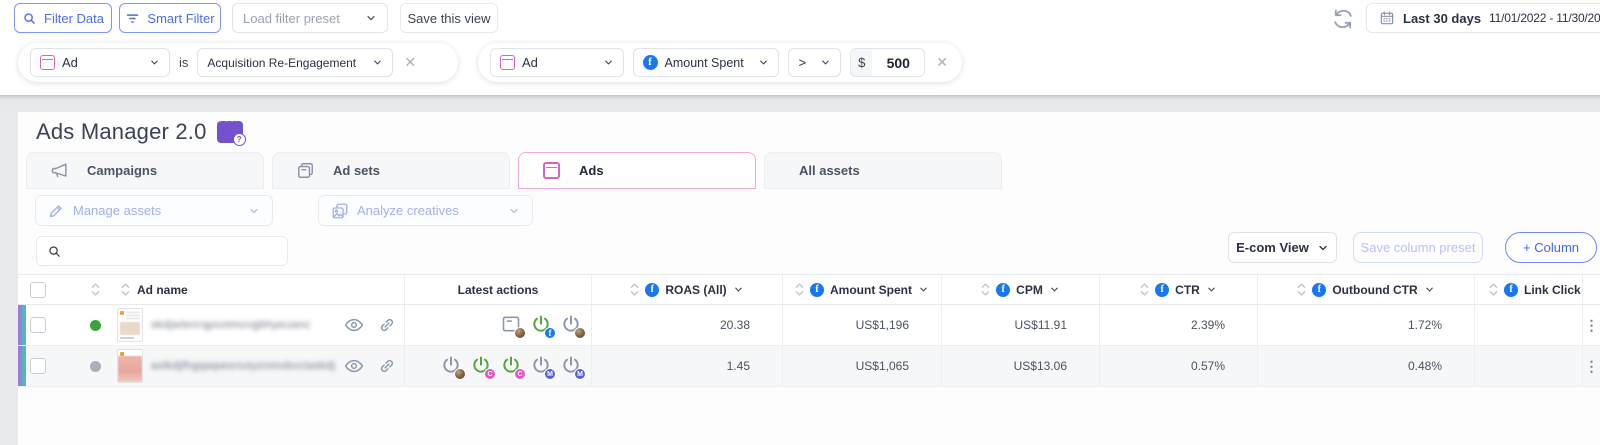  I want to click on page-title: Ads Manager 2.0, so click(121, 131).